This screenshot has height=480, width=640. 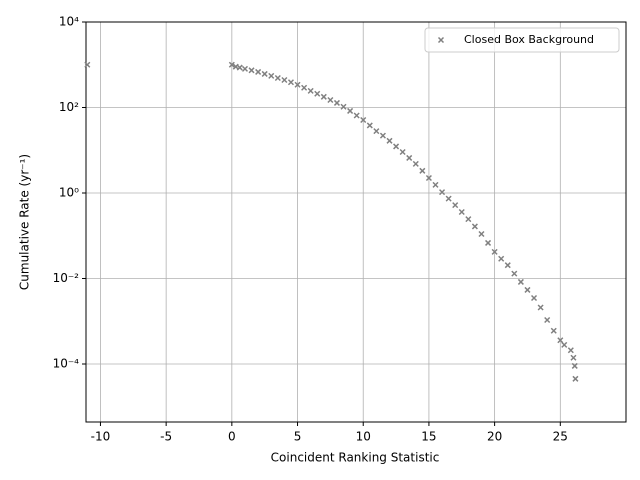 What do you see at coordinates (166, 437) in the screenshot?
I see `x-tick-label: -5` at bounding box center [166, 437].